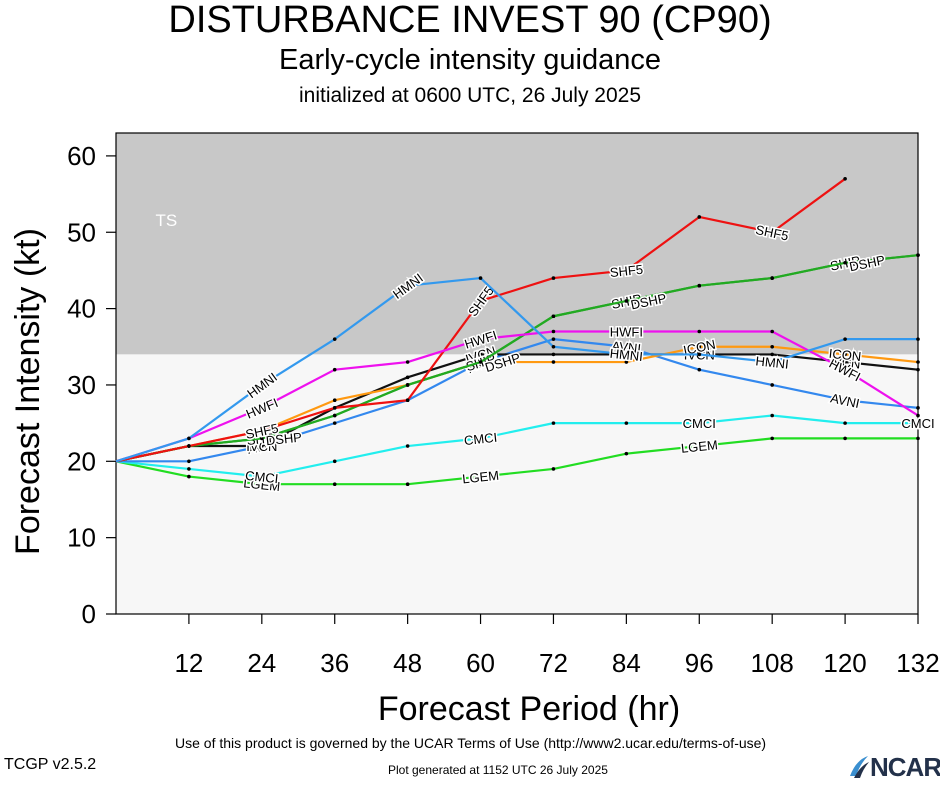 This screenshot has height=785, width=940. I want to click on series-line-avni, so click(517, 400).